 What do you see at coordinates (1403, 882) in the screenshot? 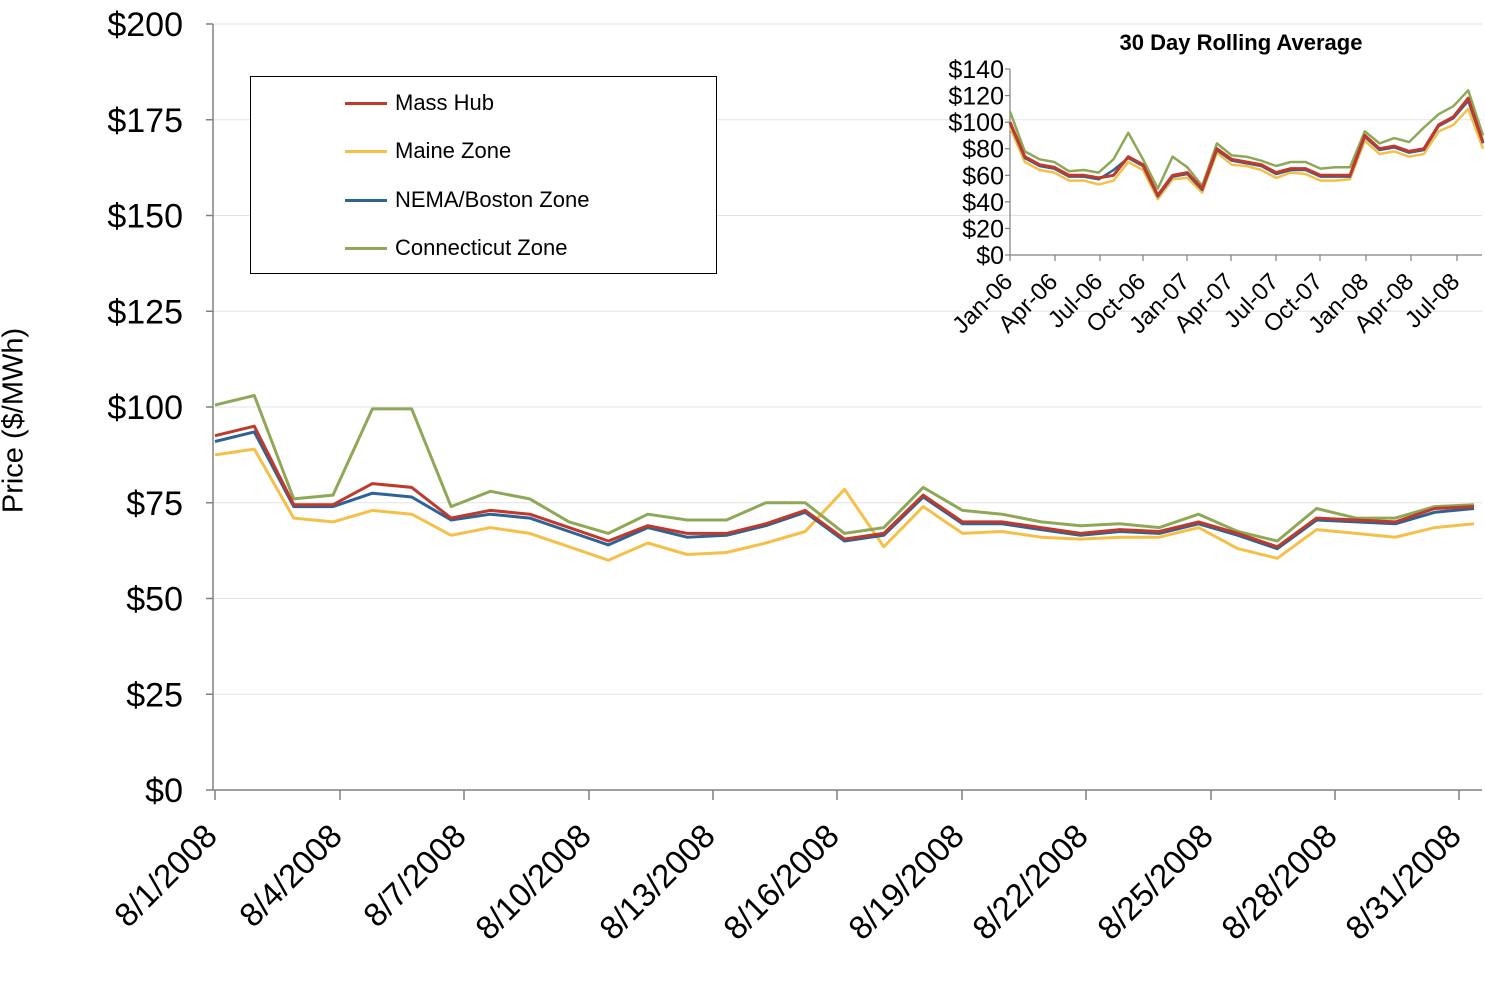
I see `x-tick-label: 8/31/2008` at bounding box center [1403, 882].